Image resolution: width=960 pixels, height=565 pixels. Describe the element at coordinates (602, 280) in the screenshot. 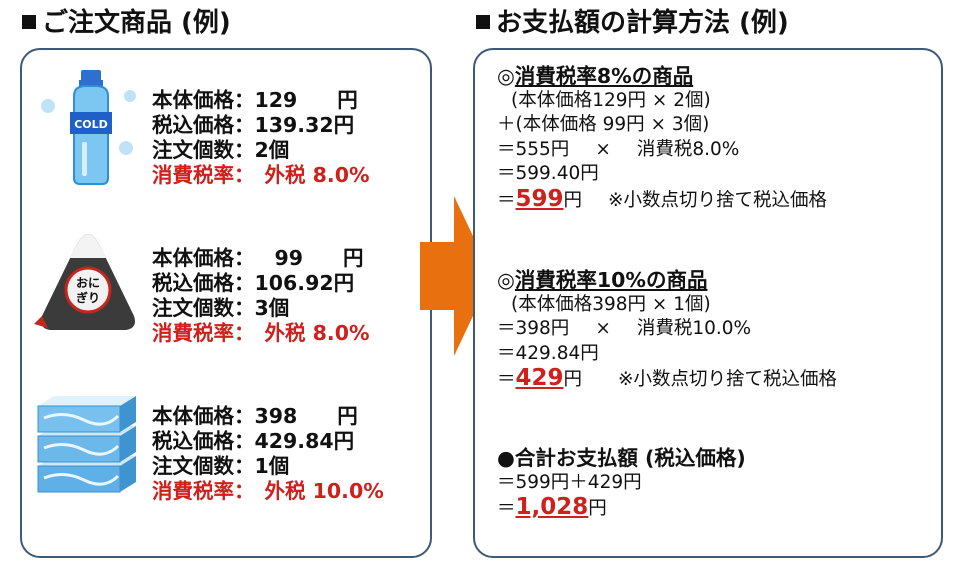

I see `calc-10-heading: ◎消費税率10%の商品` at that location.